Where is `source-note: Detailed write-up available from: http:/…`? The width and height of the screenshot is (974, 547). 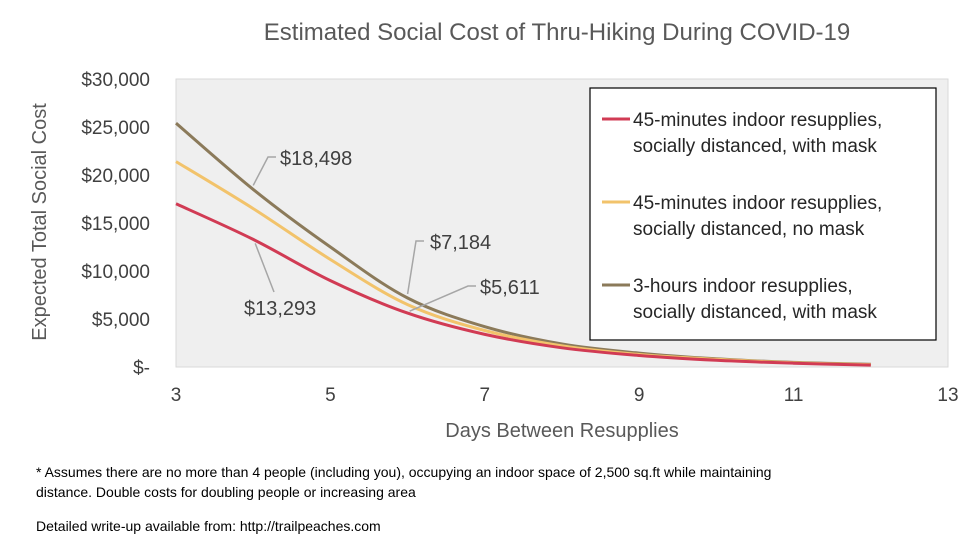 source-note: Detailed write-up available from: http:/… is located at coordinates (208, 526).